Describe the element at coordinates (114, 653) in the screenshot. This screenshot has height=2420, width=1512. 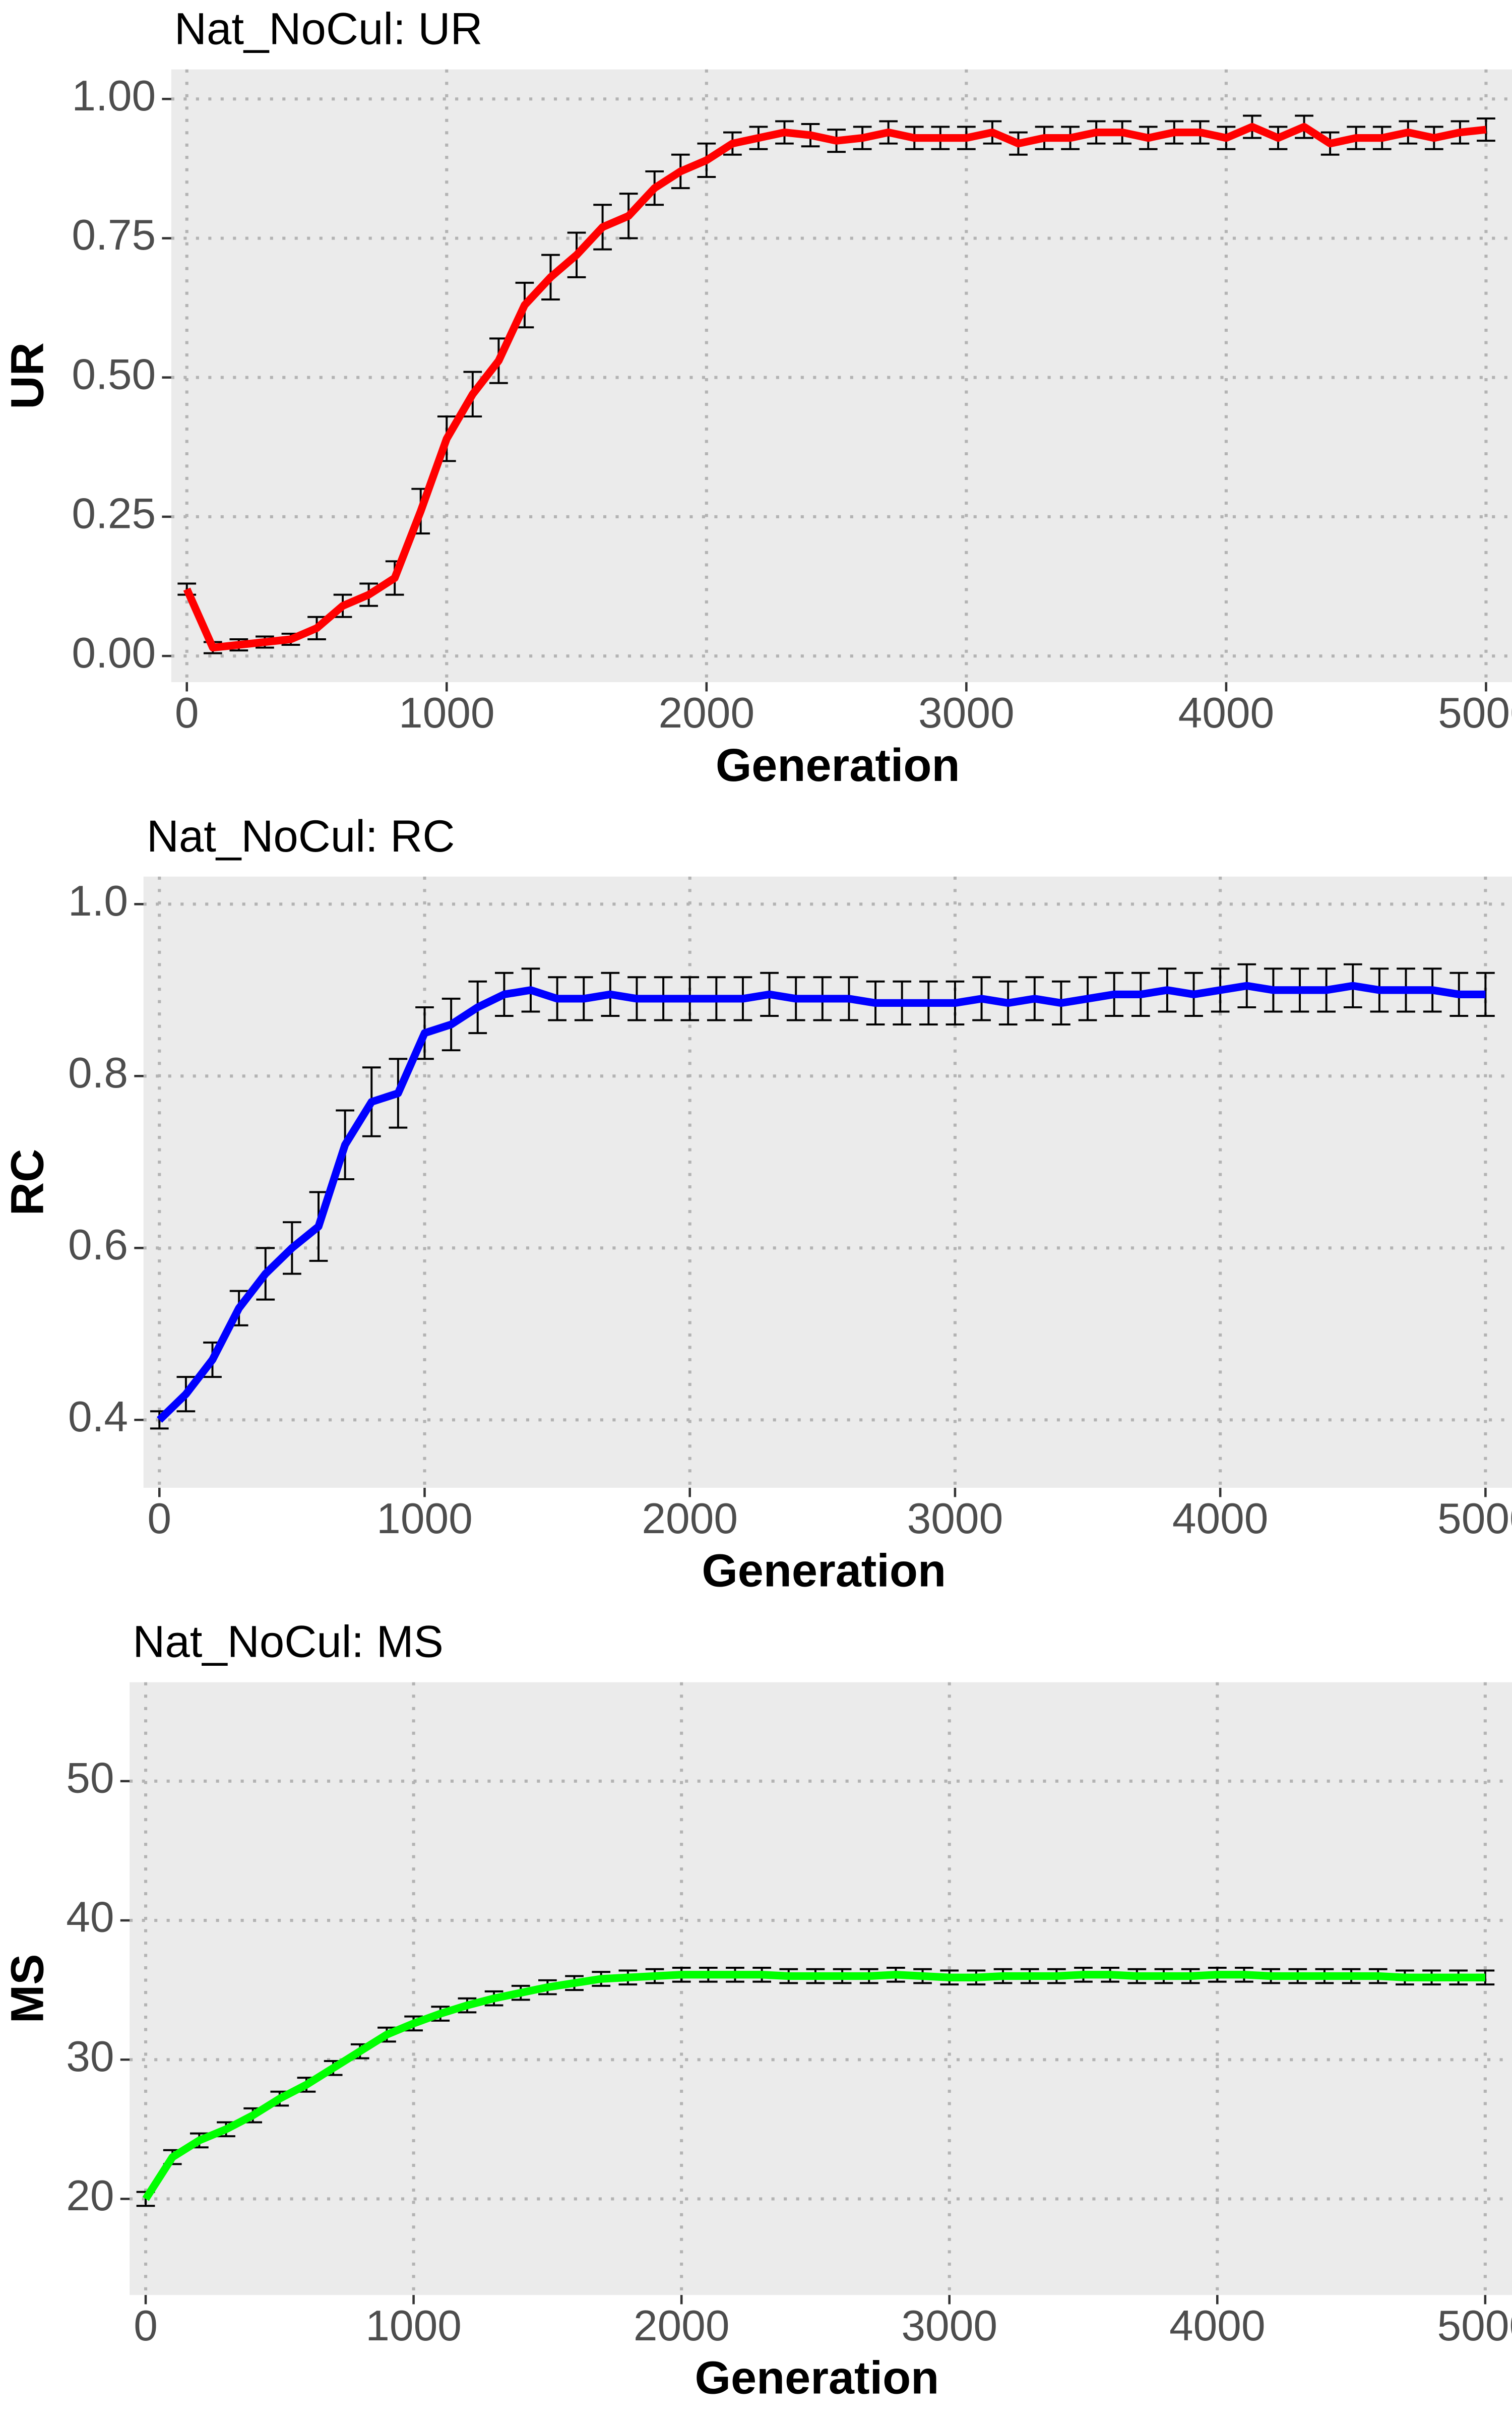
I see `y-tick-label: 0.00` at that location.